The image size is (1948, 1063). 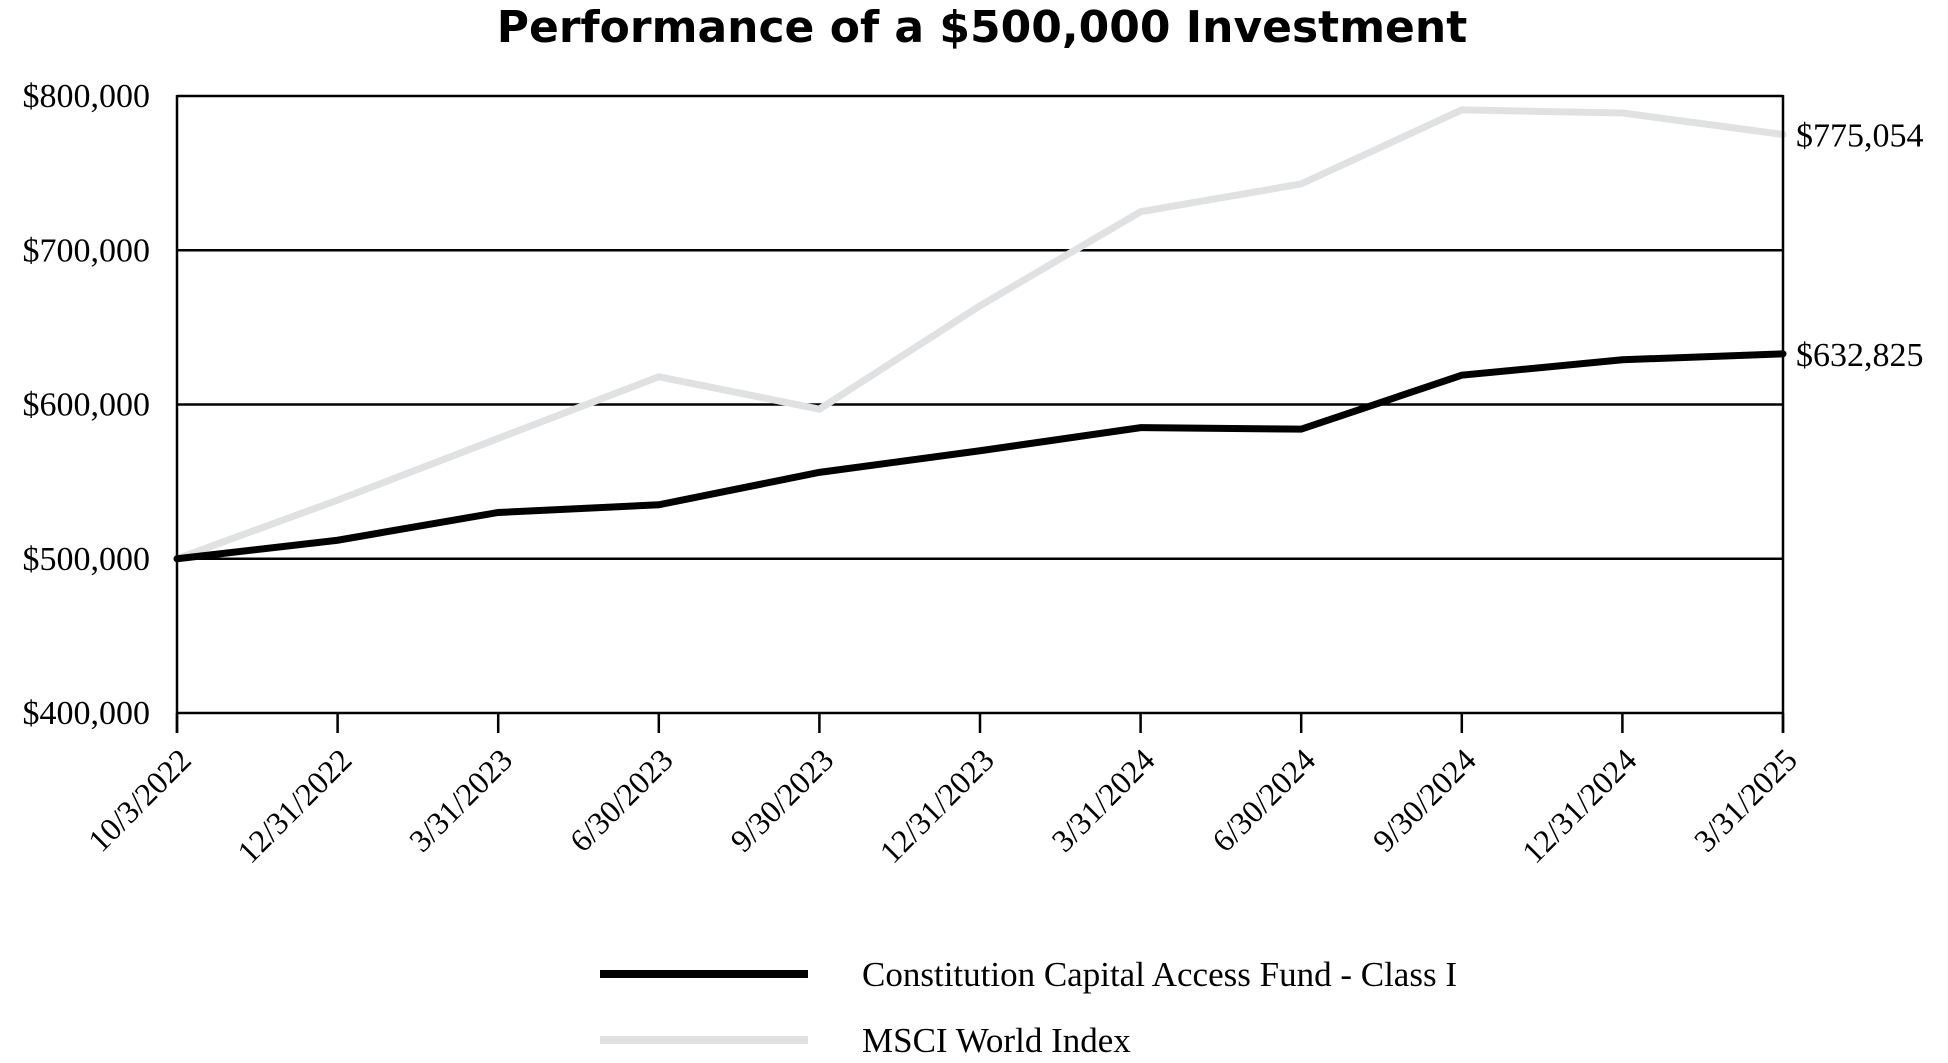 I want to click on y-tick-label: $700,000, so click(x=87, y=250).